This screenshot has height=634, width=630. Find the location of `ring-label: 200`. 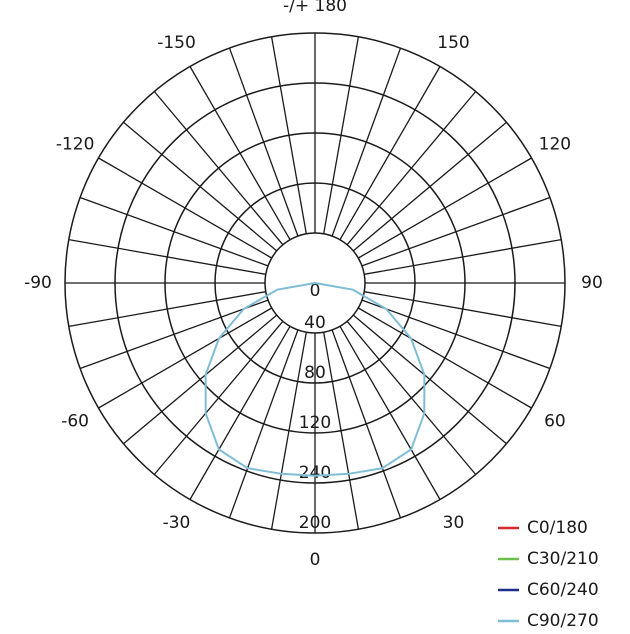

ring-label: 200 is located at coordinates (315, 523).